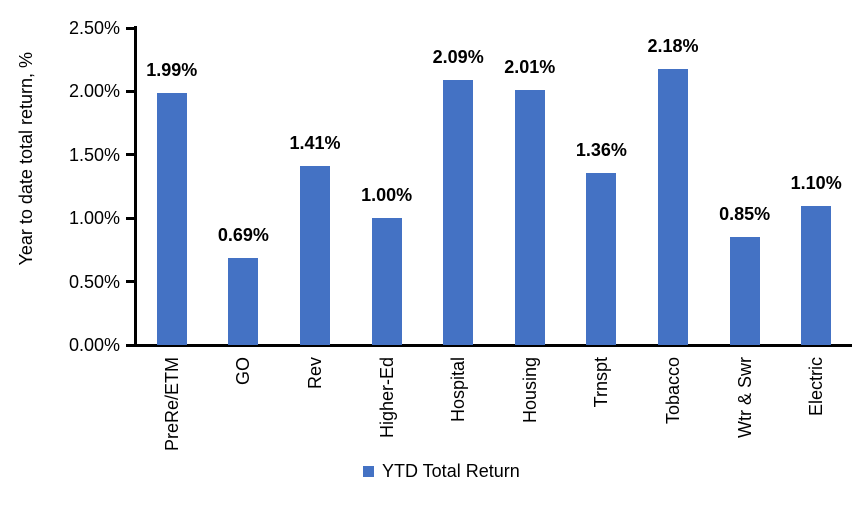 Image resolution: width=852 pixels, height=513 pixels. I want to click on x-axis-label-higher-ed: Higher-Ed, so click(386, 398).